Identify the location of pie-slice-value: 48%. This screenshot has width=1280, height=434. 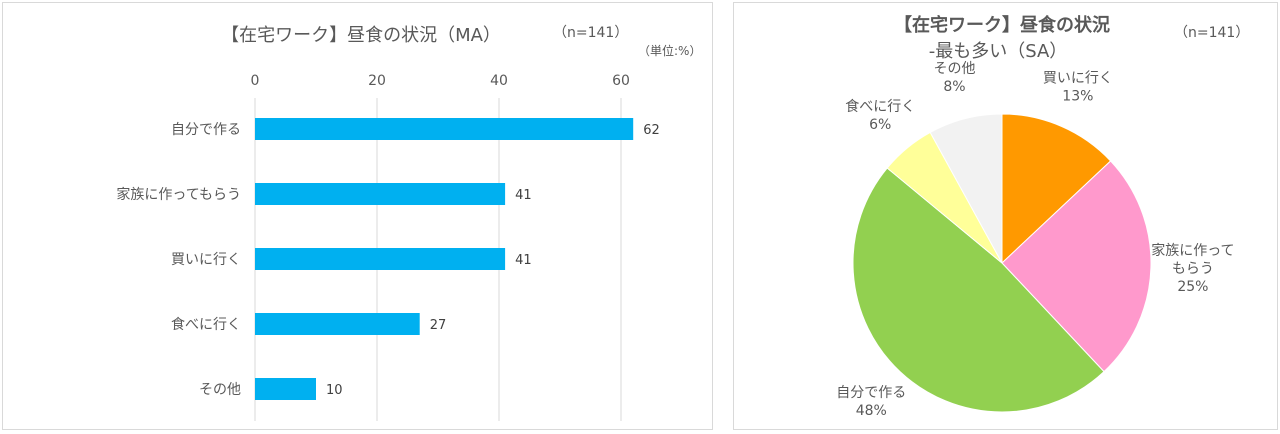
(871, 411).